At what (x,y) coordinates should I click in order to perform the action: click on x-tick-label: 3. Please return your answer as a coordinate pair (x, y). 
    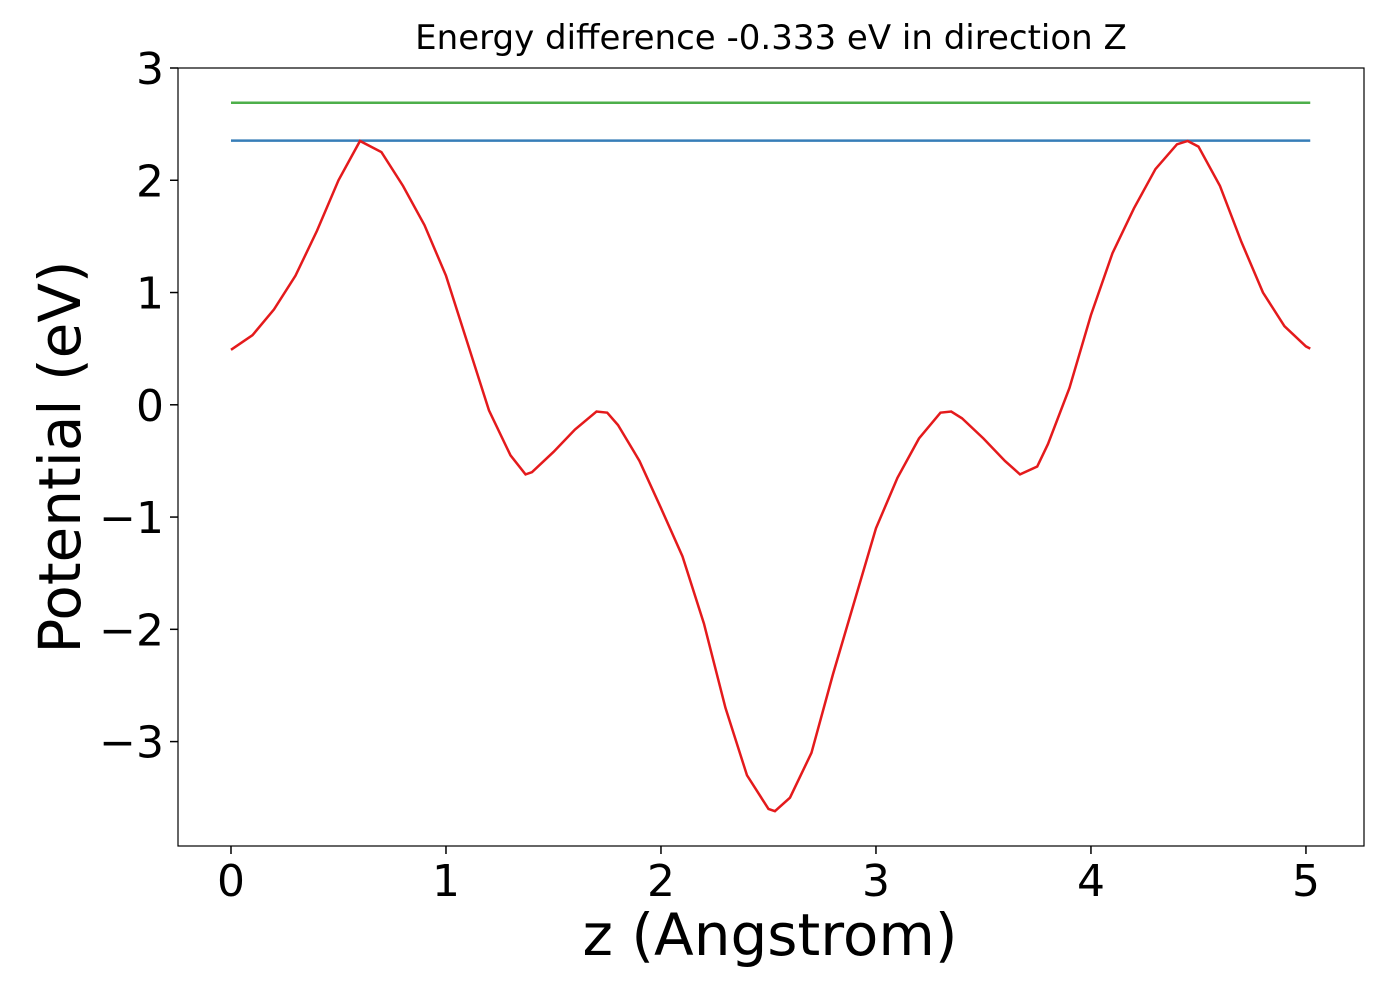
    Looking at the image, I should click on (876, 881).